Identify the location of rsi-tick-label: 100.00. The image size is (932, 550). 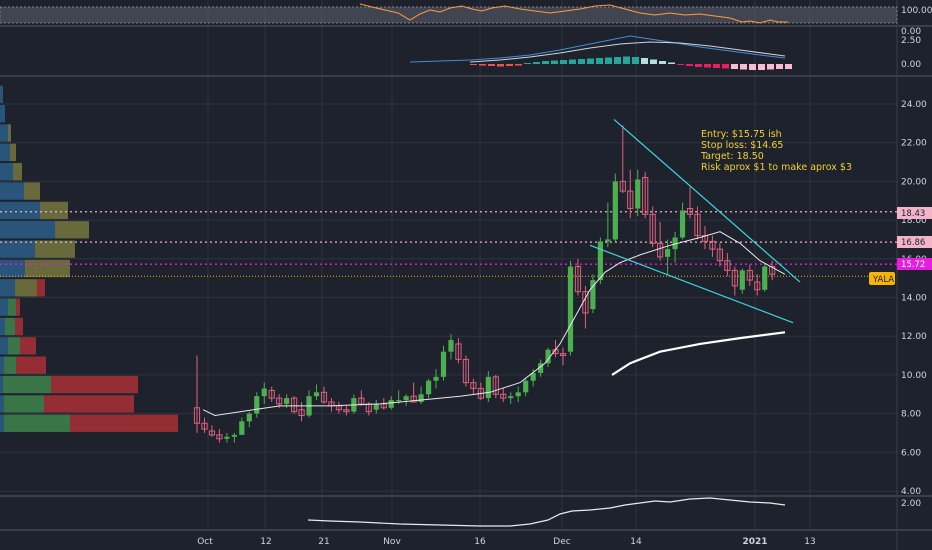
(916, 11).